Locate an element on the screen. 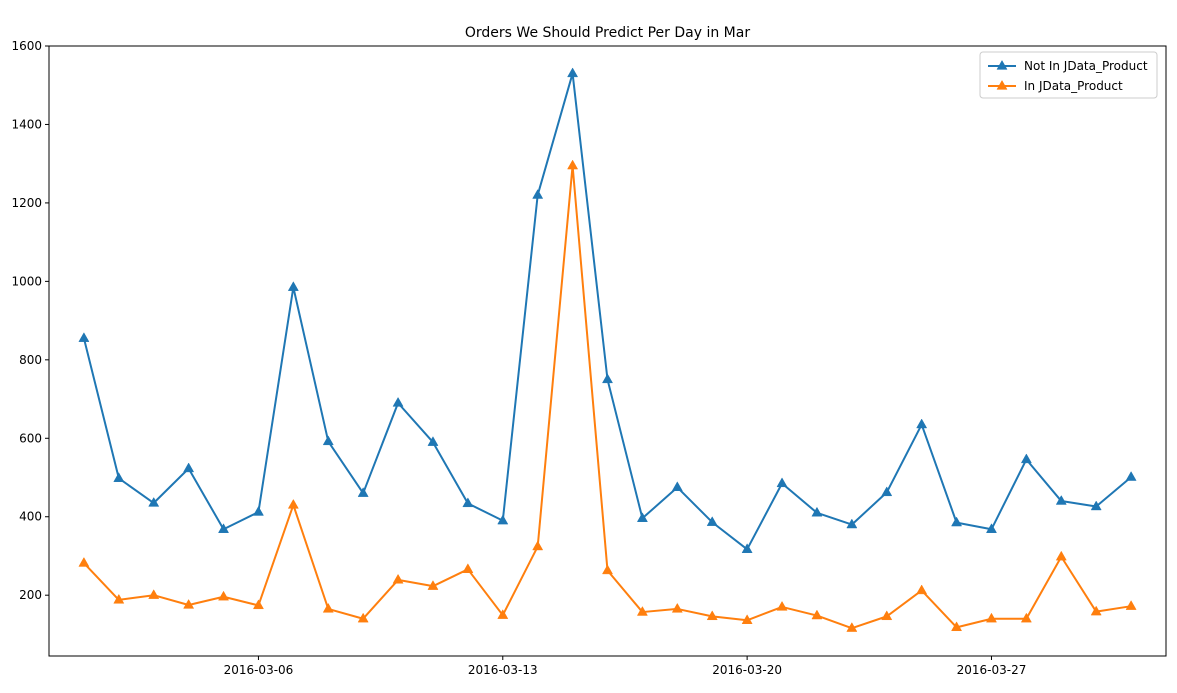 Image resolution: width=1177 pixels, height=693 pixels. legend: Not In JData_Product In JData_Product is located at coordinates (1068, 75).